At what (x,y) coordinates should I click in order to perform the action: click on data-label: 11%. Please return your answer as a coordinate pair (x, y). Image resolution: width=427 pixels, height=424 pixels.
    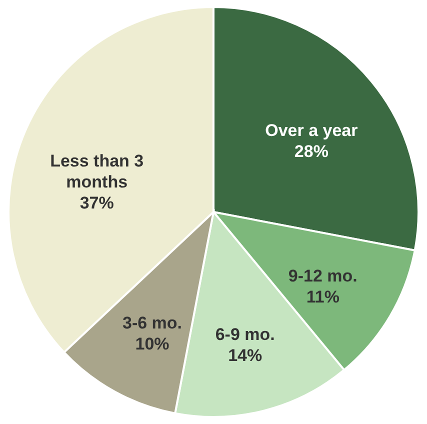
    Looking at the image, I should click on (323, 297).